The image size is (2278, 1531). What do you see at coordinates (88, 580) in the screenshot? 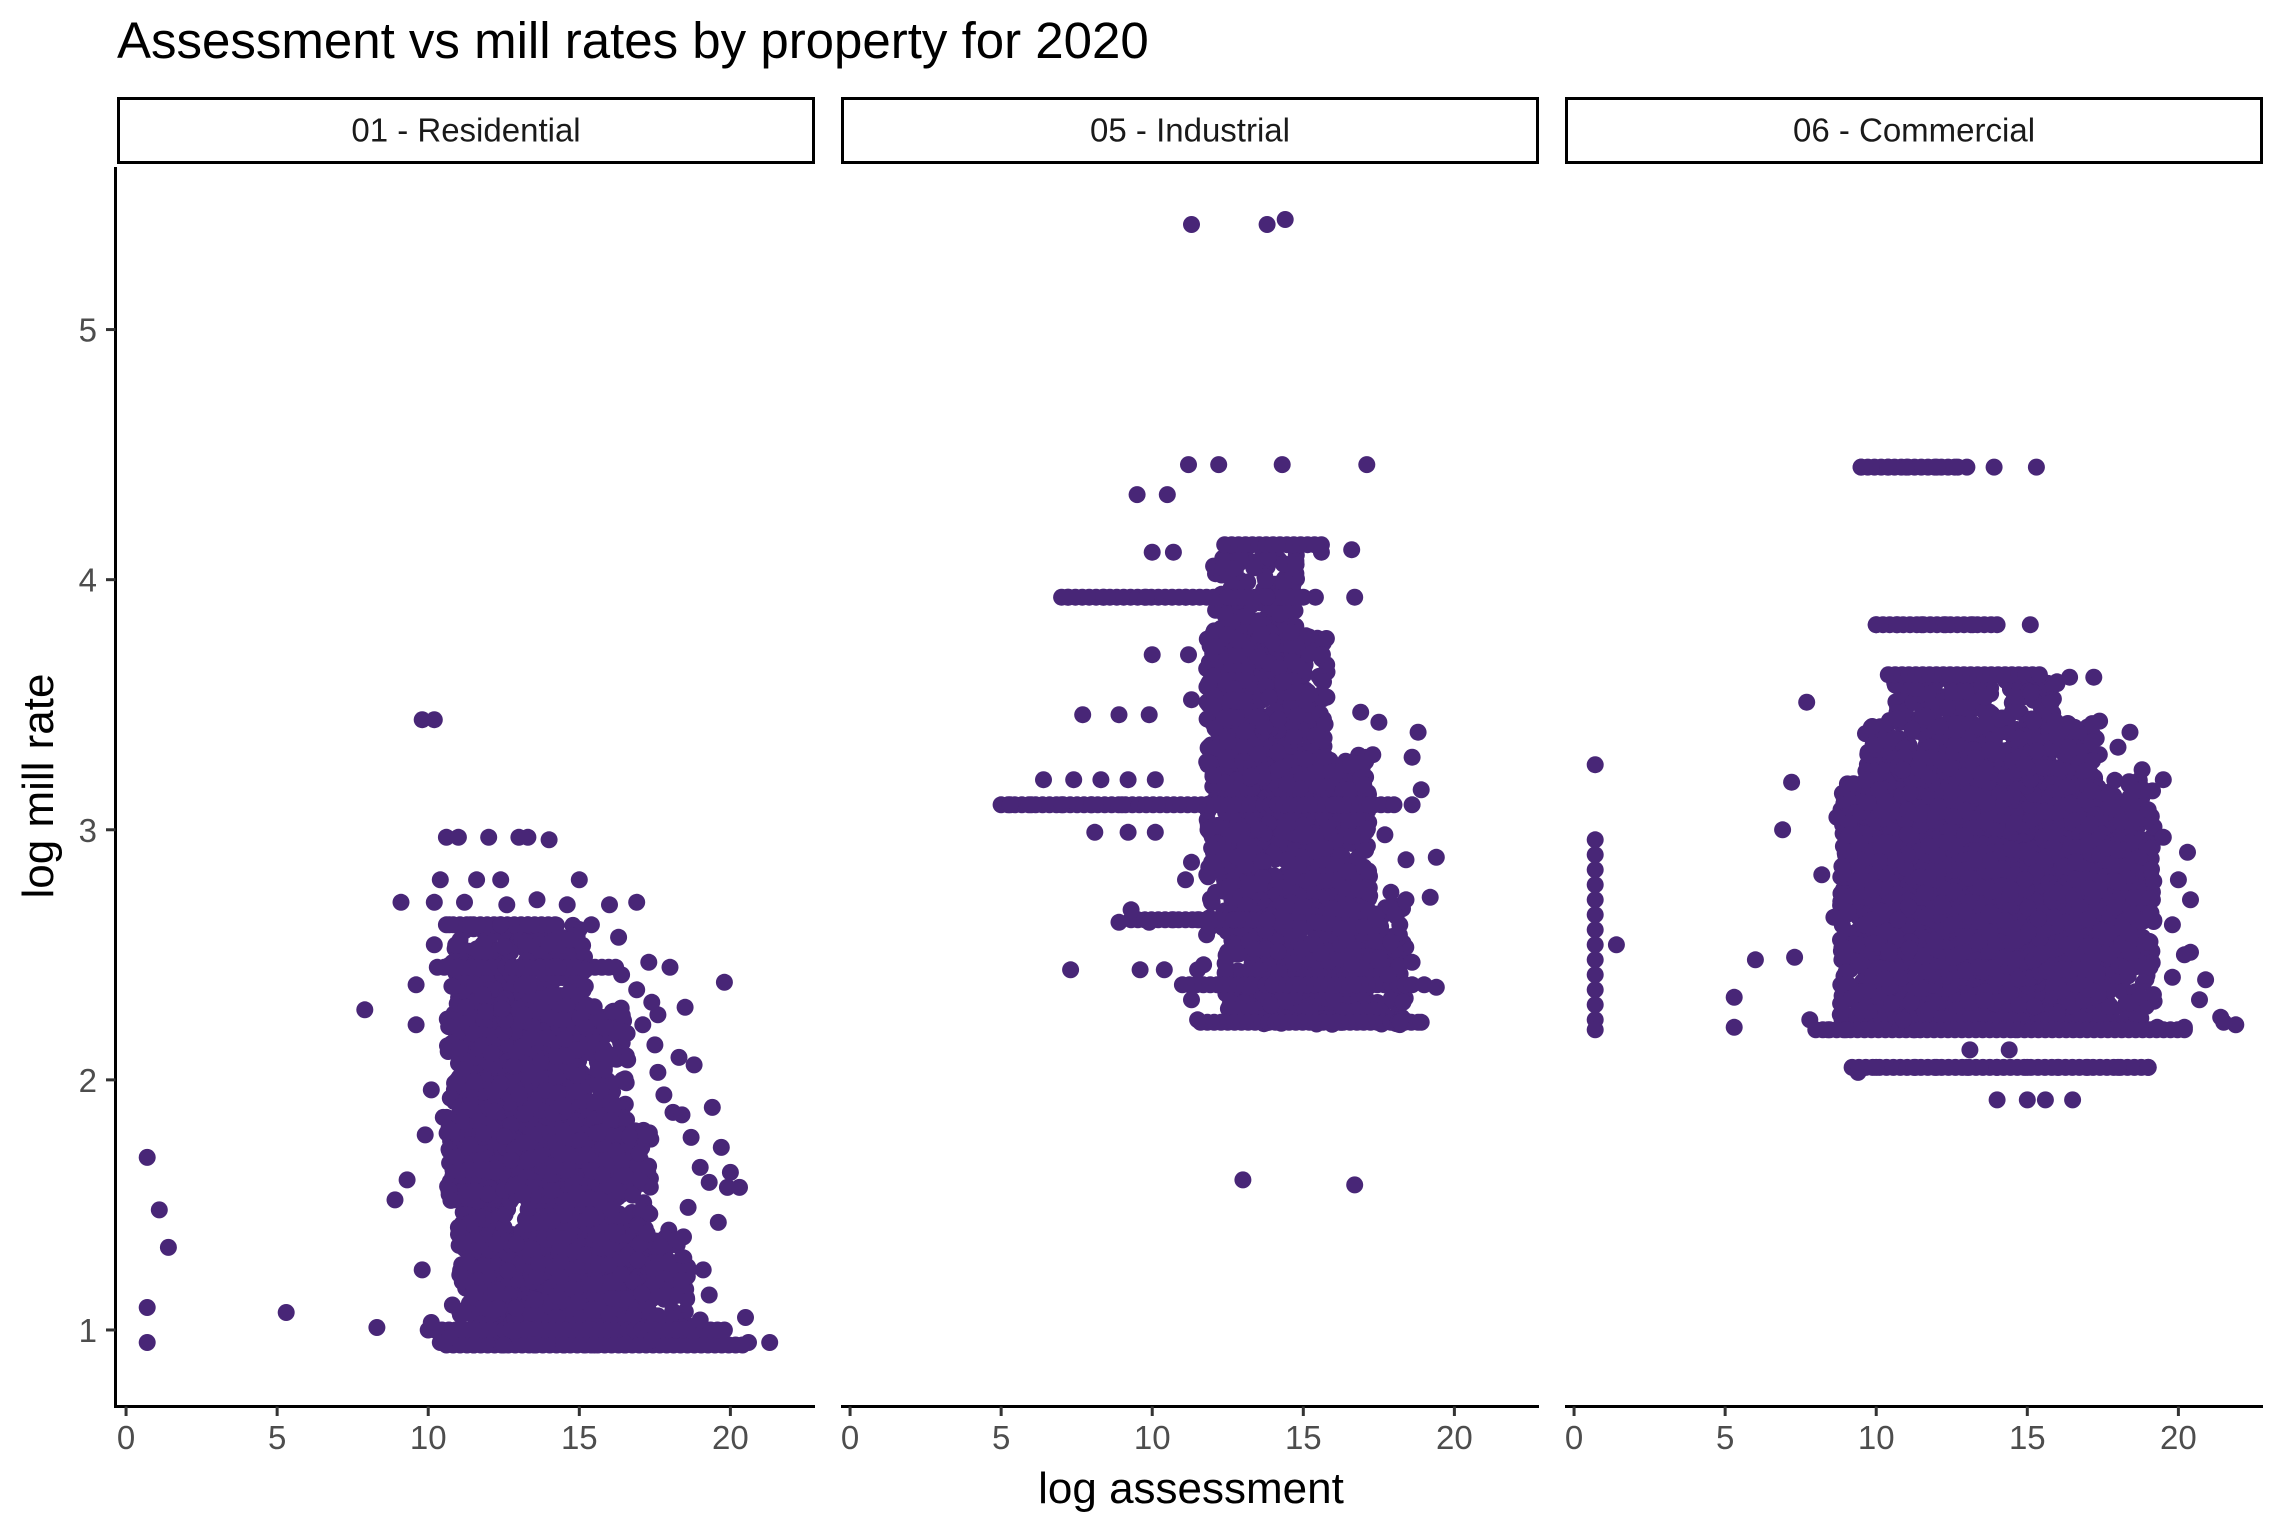
I see `y-tick-label: 4` at bounding box center [88, 580].